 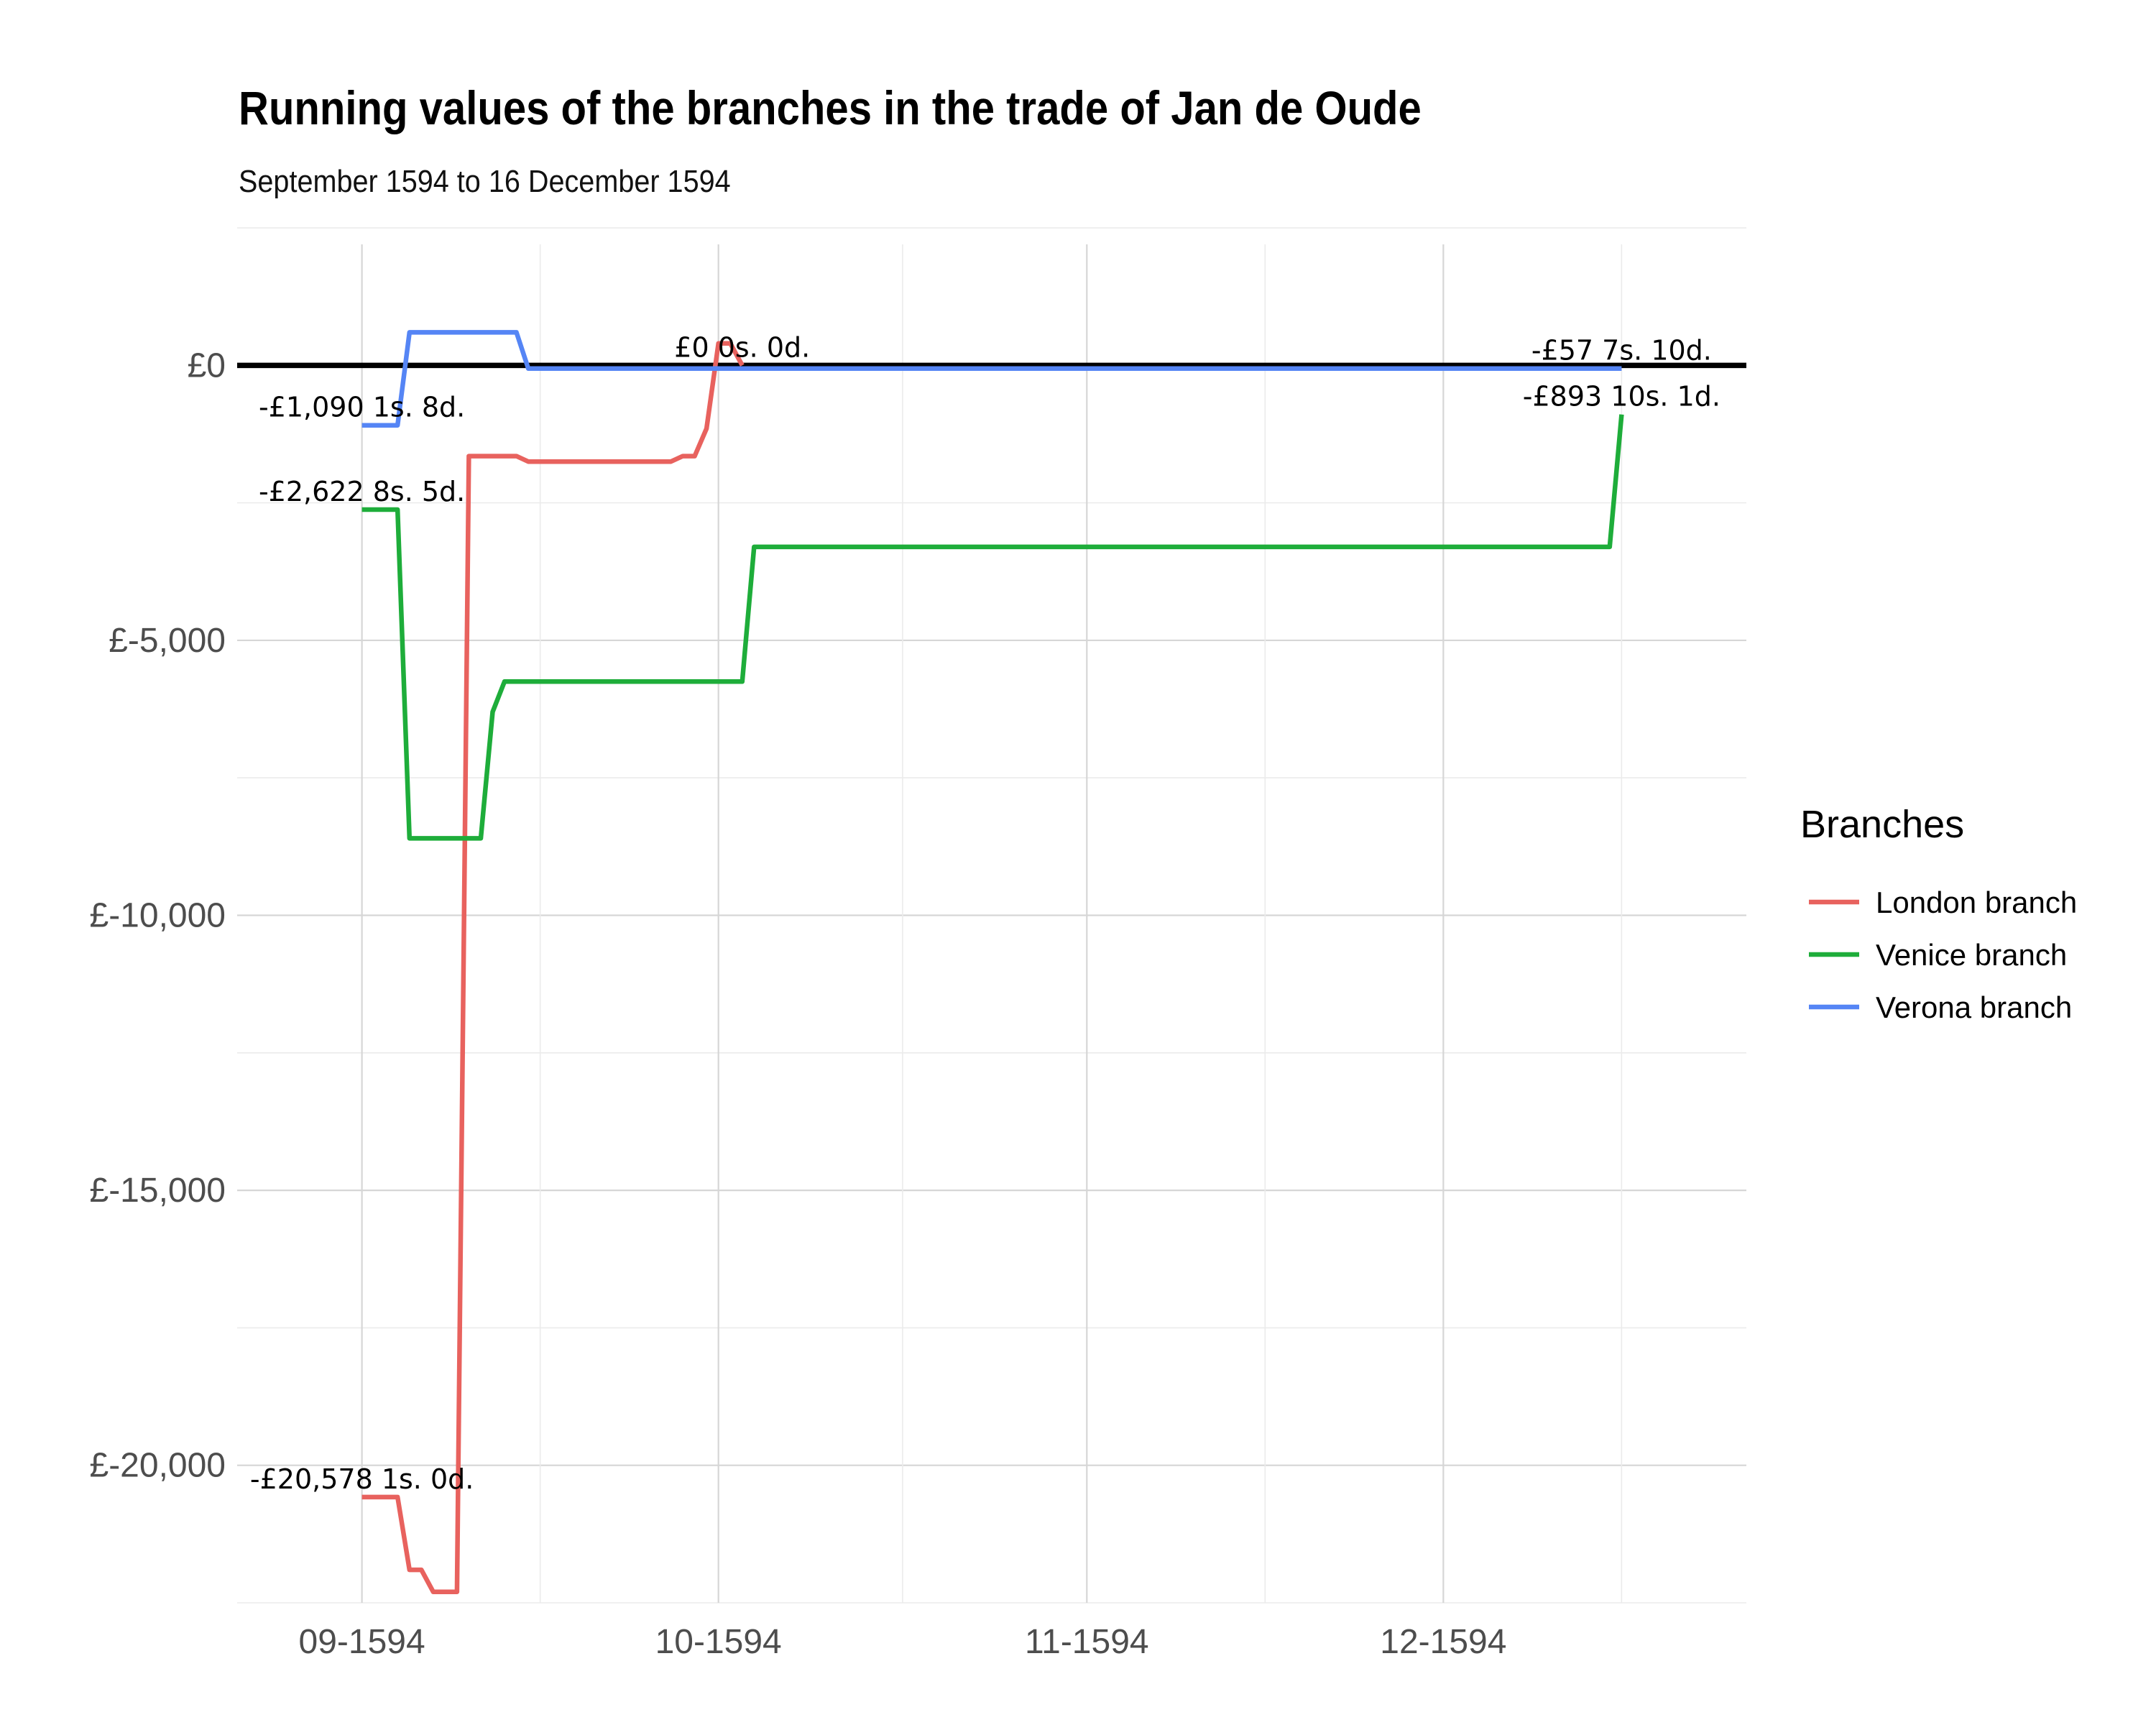 What do you see at coordinates (362, 1642) in the screenshot?
I see `x-tick-label: 09-1594` at bounding box center [362, 1642].